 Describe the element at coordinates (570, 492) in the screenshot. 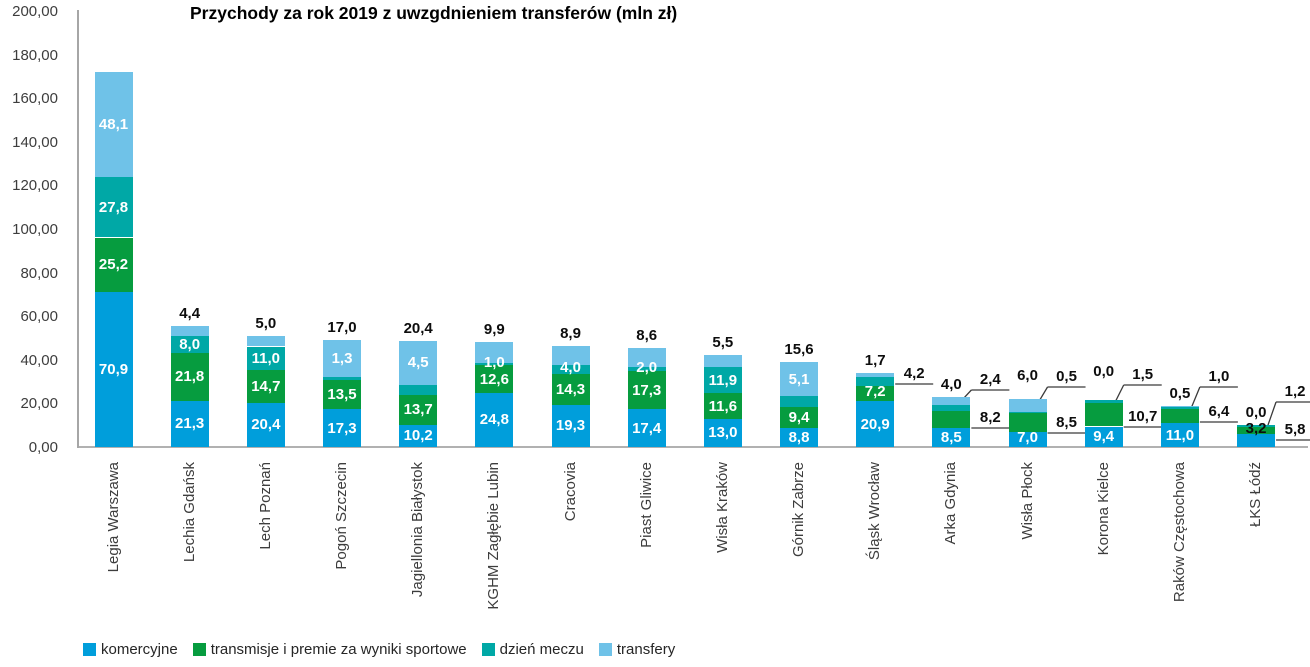

I see `x-axis-label: Cracovia` at that location.